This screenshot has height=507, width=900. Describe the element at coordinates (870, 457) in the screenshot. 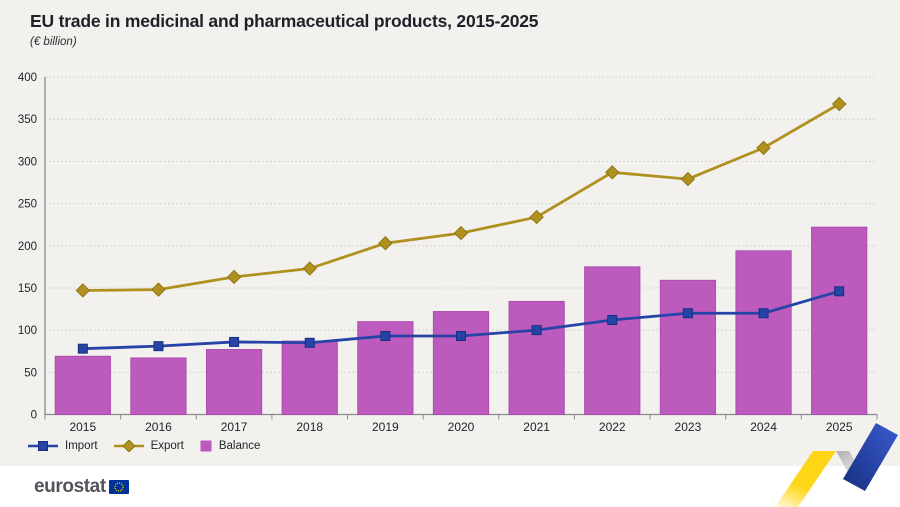

I see `arrow-blue-band` at that location.